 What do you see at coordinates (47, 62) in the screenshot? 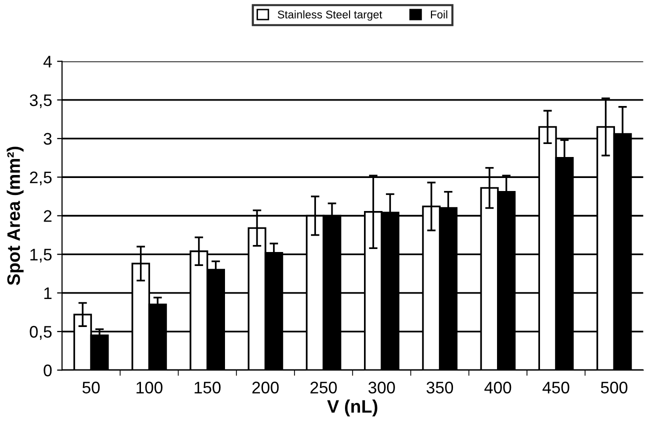
I see `y-tick-label: 4` at bounding box center [47, 62].